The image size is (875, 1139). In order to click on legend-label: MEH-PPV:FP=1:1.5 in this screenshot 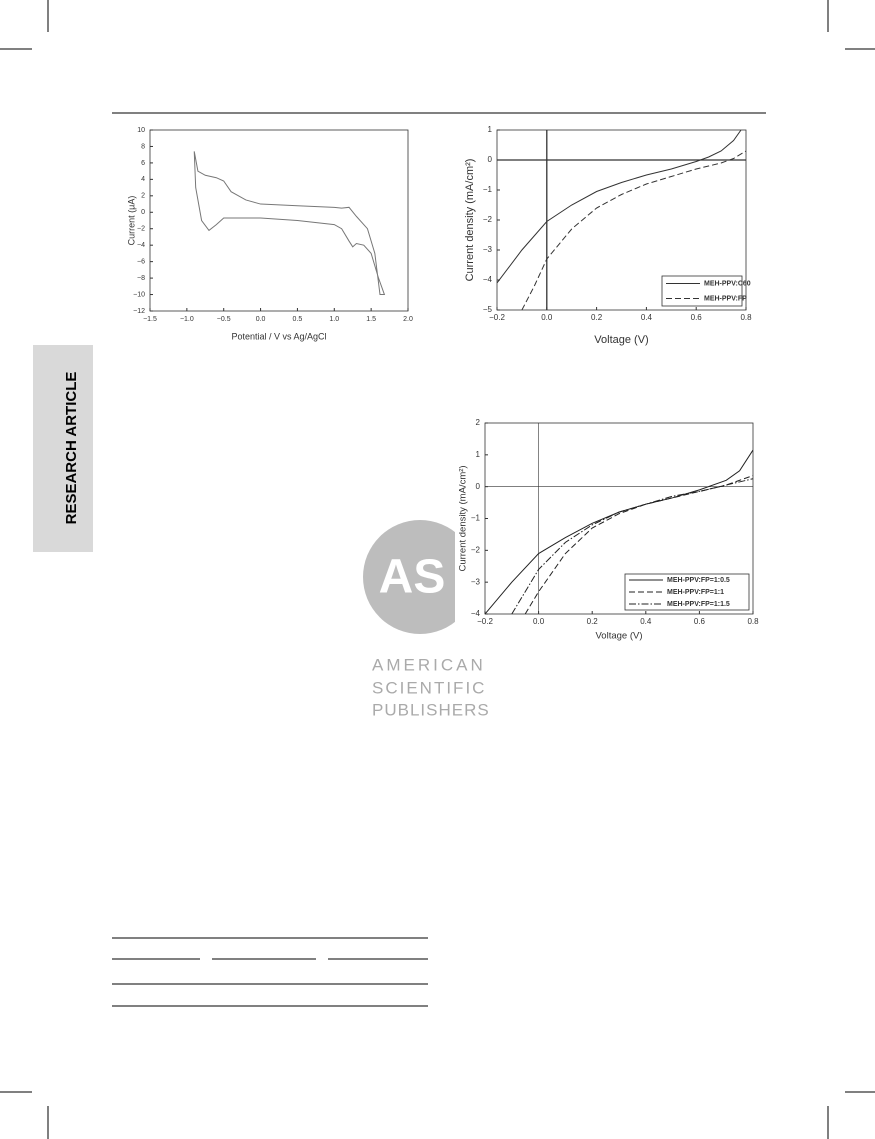, I will do `click(698, 604)`.